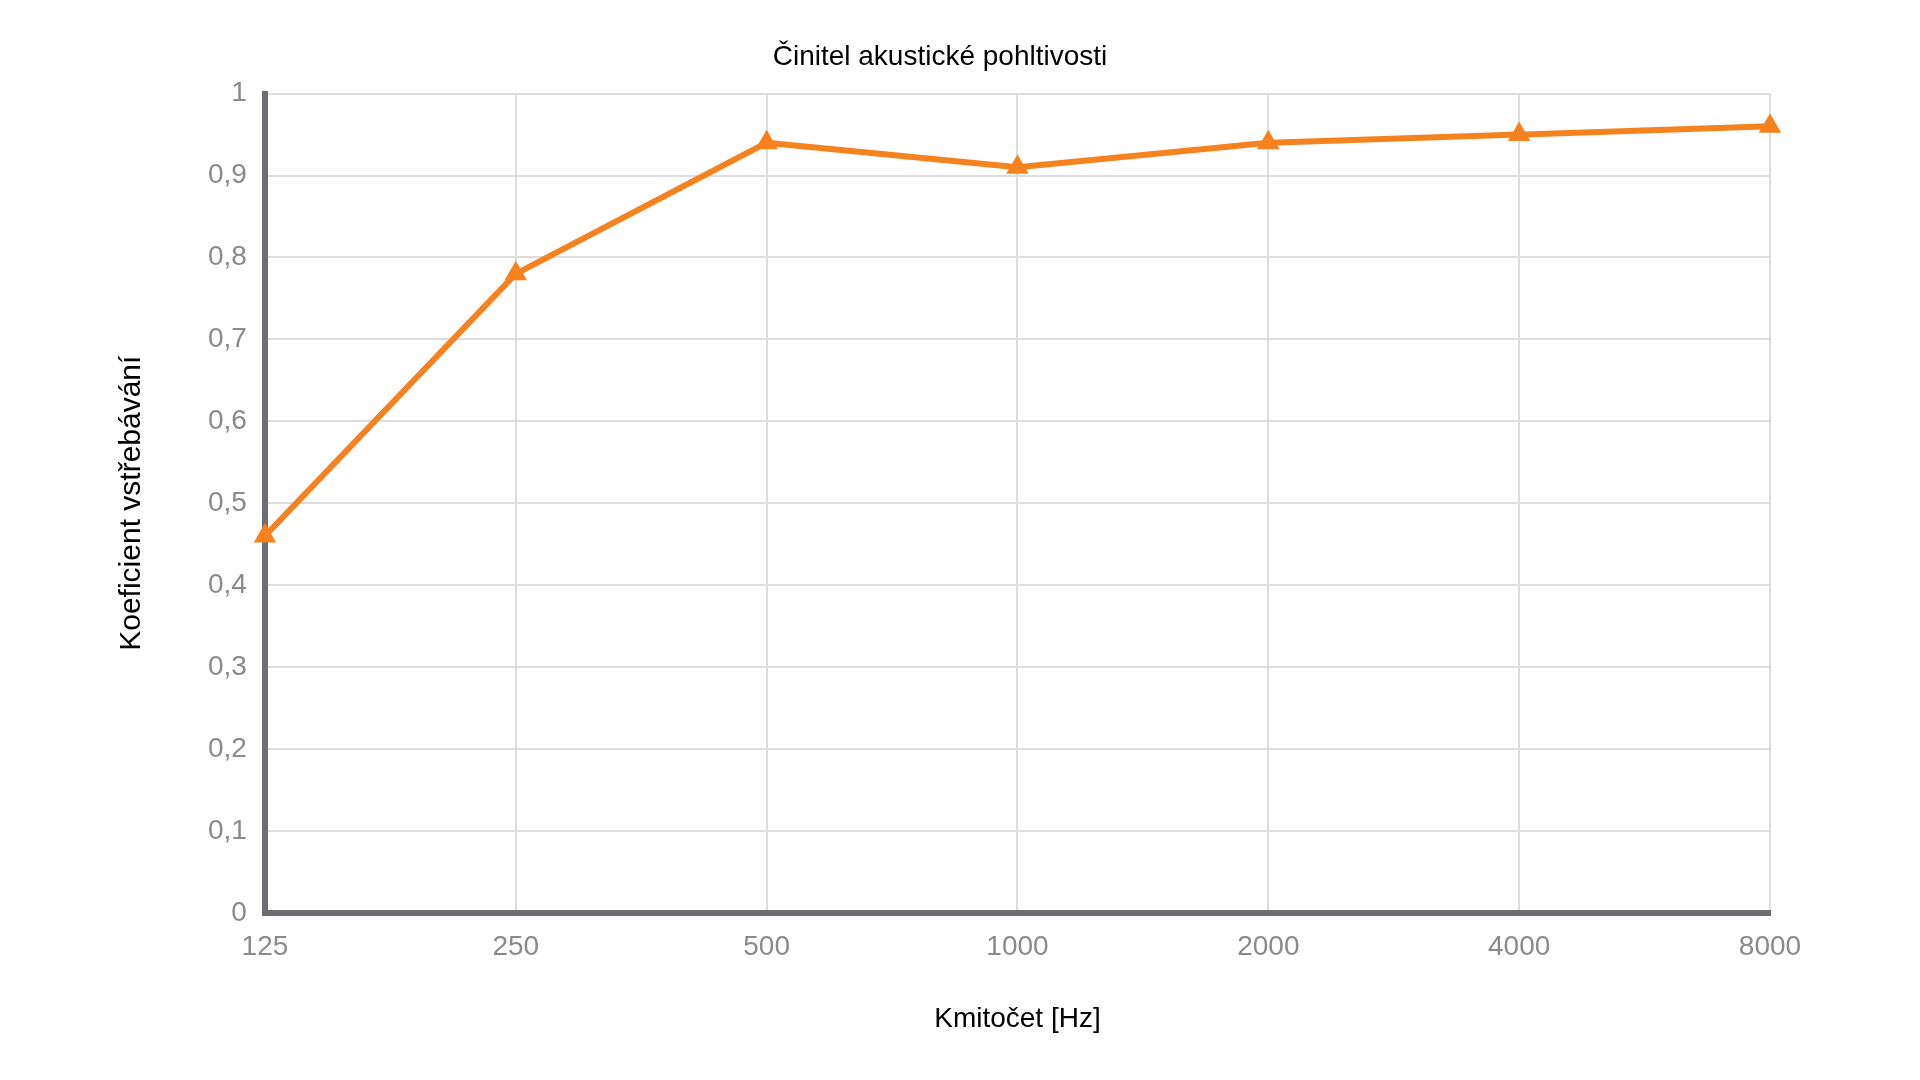 Image resolution: width=1920 pixels, height=1080 pixels. Describe the element at coordinates (766, 946) in the screenshot. I see `x-tick-label: 500` at that location.